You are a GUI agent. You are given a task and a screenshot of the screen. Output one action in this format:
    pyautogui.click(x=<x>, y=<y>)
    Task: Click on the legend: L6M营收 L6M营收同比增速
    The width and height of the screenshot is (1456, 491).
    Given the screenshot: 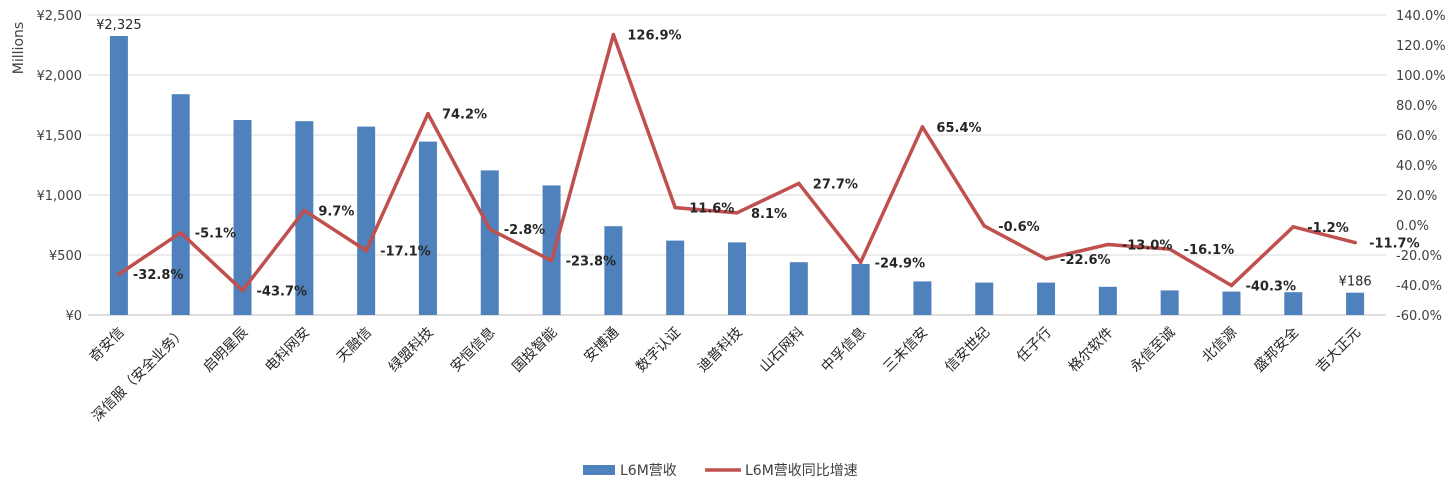 What is the action you would take?
    pyautogui.click(x=720, y=471)
    